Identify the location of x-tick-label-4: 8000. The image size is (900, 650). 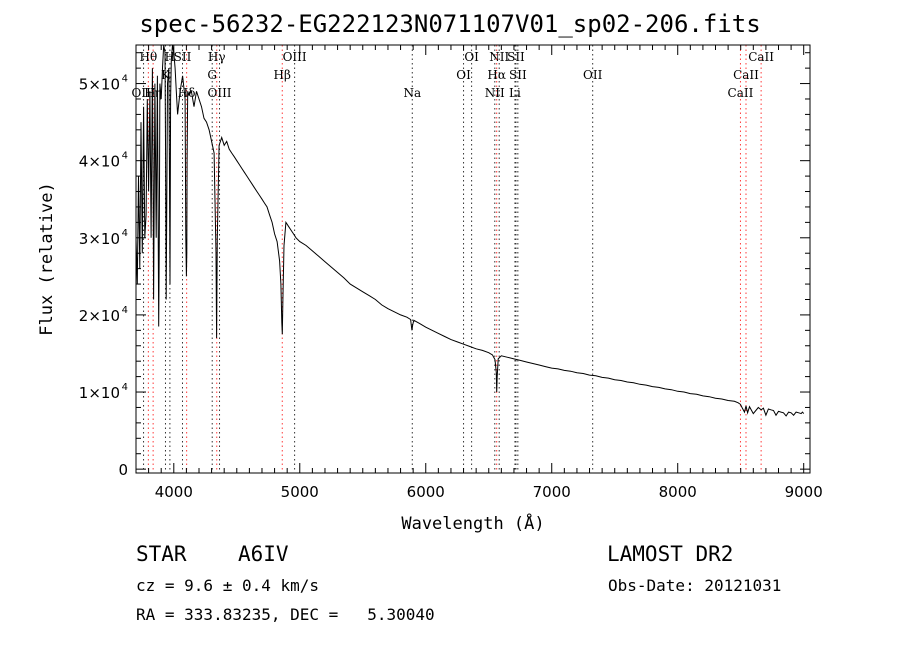
(678, 492).